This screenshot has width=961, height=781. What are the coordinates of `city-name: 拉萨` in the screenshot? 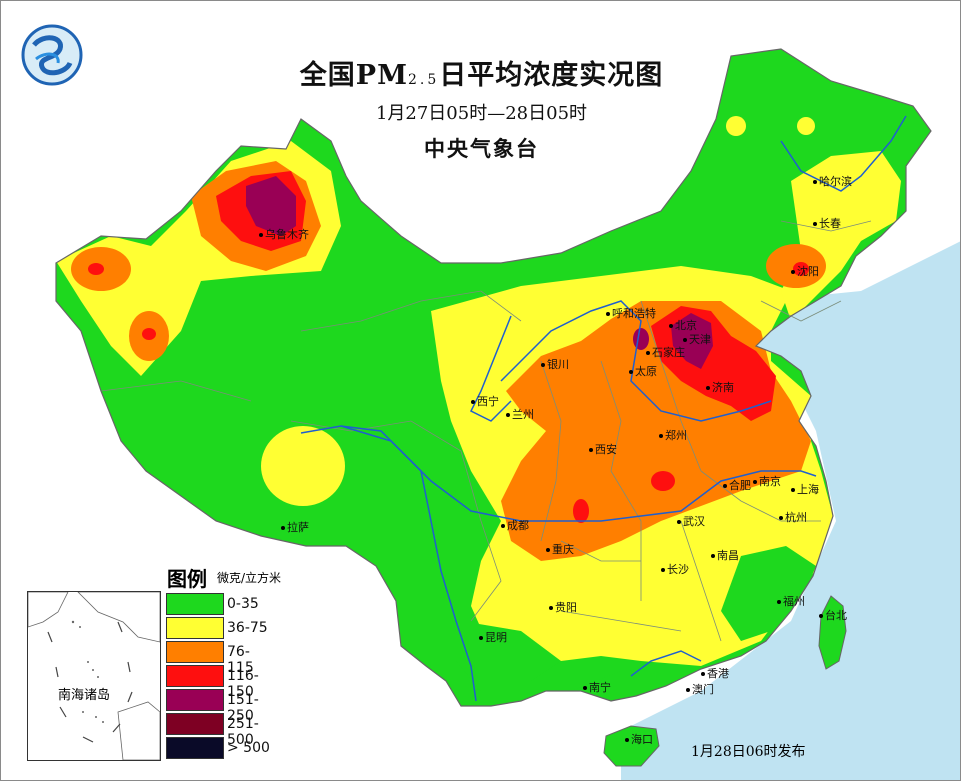 It's located at (298, 527).